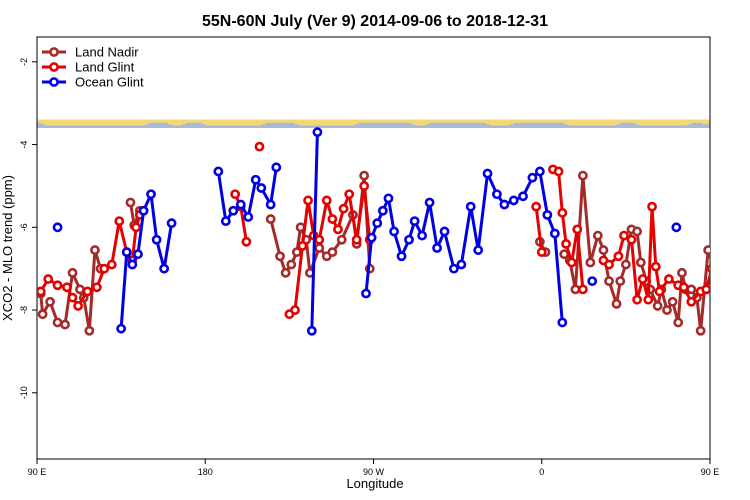 The width and height of the screenshot is (750, 500). Describe the element at coordinates (374, 483) in the screenshot. I see `x-axis-label: Longitude` at that location.